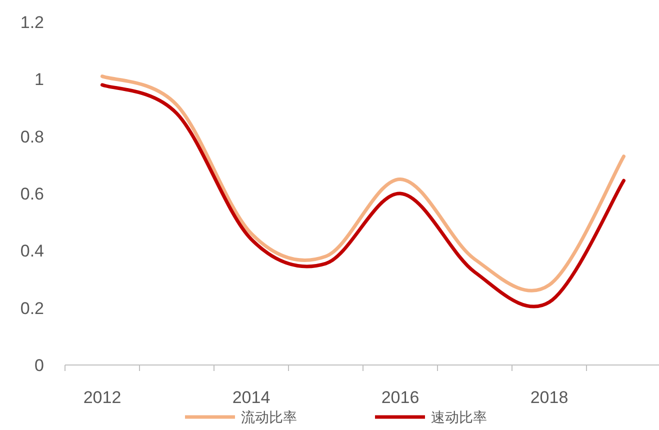  I want to click on y-tick-label: 1.2, so click(32, 22).